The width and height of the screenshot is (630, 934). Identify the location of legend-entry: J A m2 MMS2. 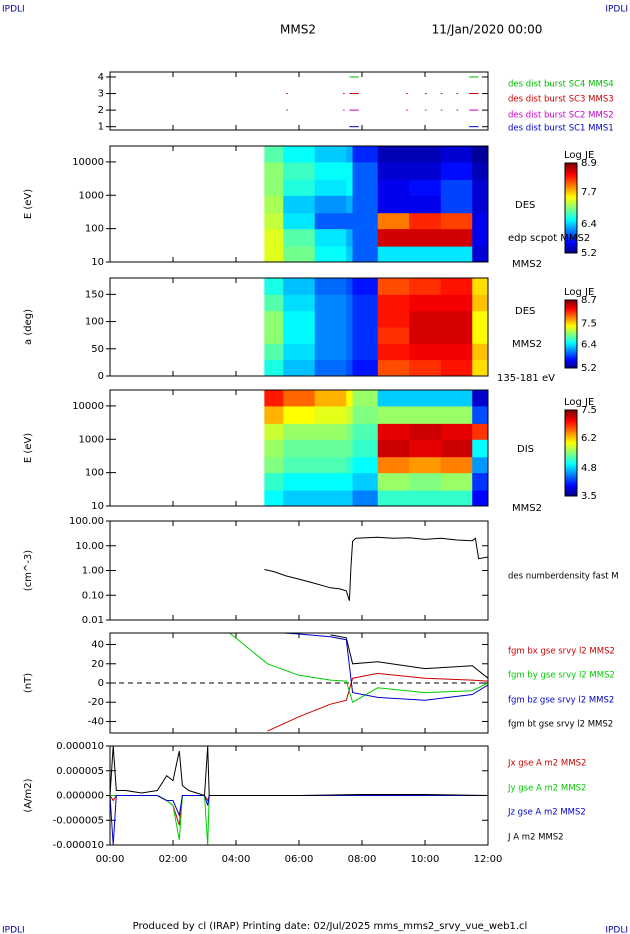
(535, 838).